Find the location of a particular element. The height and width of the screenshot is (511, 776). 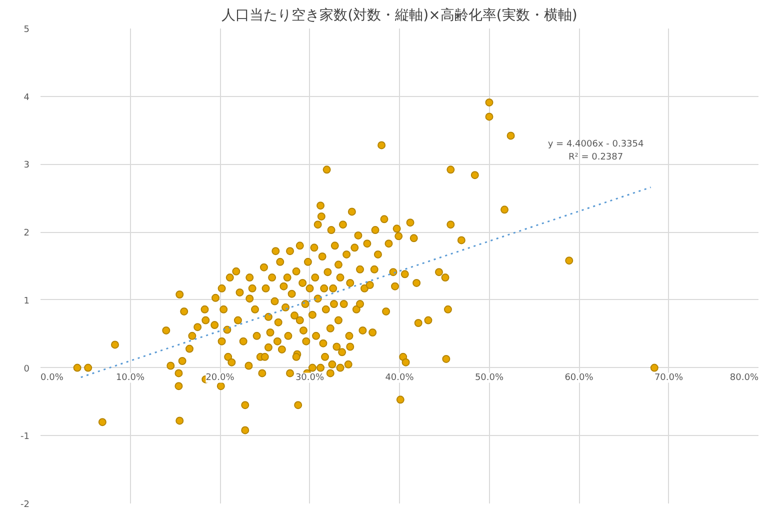

x-tick-label: 40.0% is located at coordinates (399, 377).